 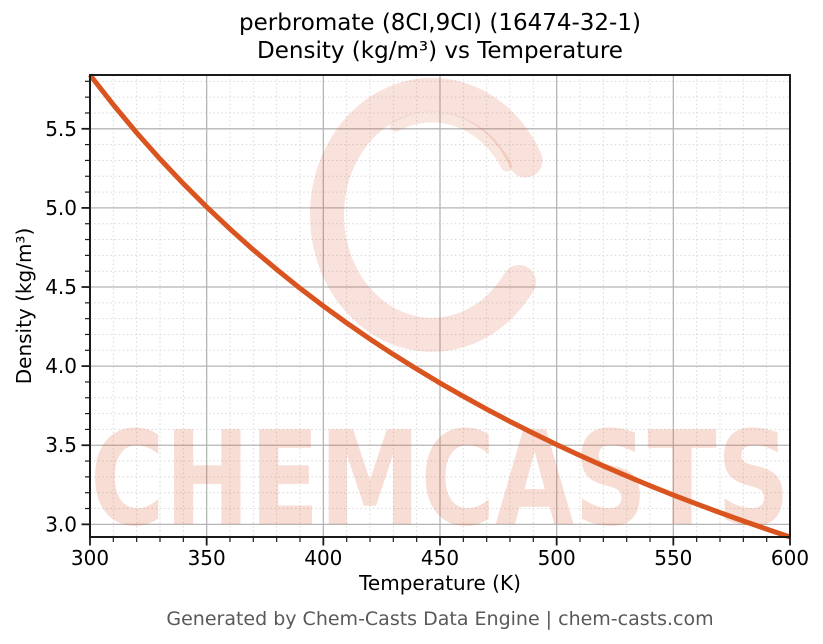 I want to click on x-tick-label: 500, so click(x=557, y=558).